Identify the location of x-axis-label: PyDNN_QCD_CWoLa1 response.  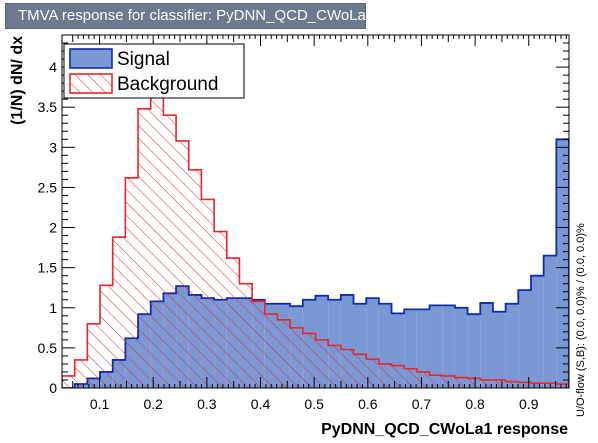
(444, 429).